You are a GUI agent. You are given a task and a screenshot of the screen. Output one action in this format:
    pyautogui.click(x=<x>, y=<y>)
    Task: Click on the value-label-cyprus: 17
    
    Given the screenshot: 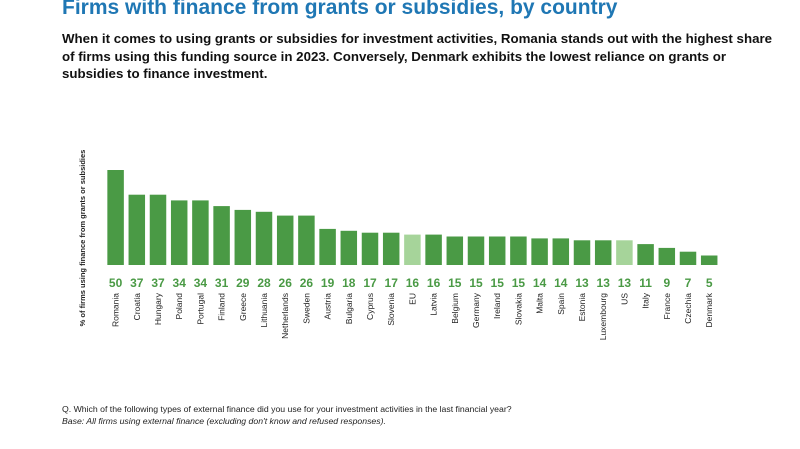 What is the action you would take?
    pyautogui.click(x=370, y=283)
    